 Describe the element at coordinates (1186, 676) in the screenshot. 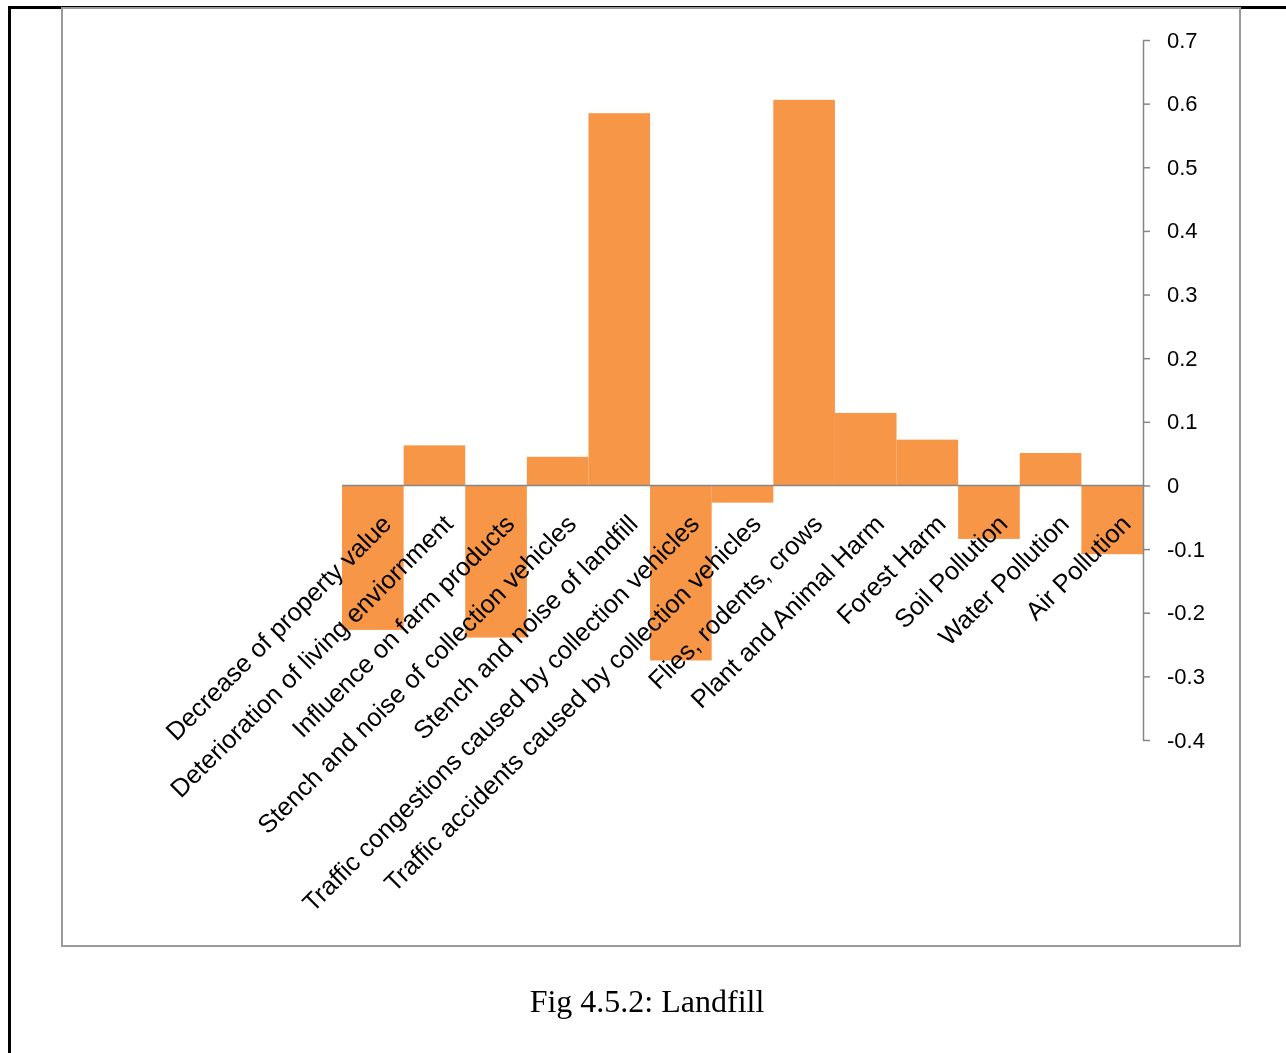

I see `y-tick-label: -0.3` at that location.